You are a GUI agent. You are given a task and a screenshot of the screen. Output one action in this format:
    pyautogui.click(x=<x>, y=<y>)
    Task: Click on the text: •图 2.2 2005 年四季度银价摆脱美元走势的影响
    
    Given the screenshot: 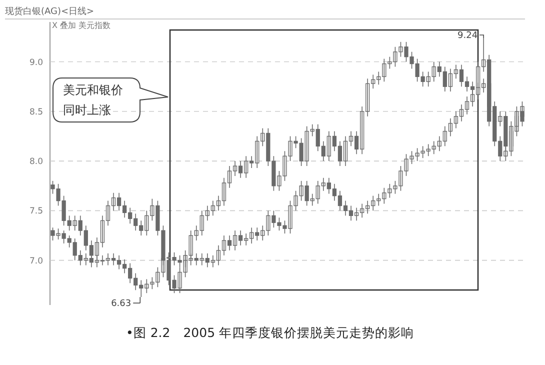 What is the action you would take?
    pyautogui.click(x=270, y=332)
    